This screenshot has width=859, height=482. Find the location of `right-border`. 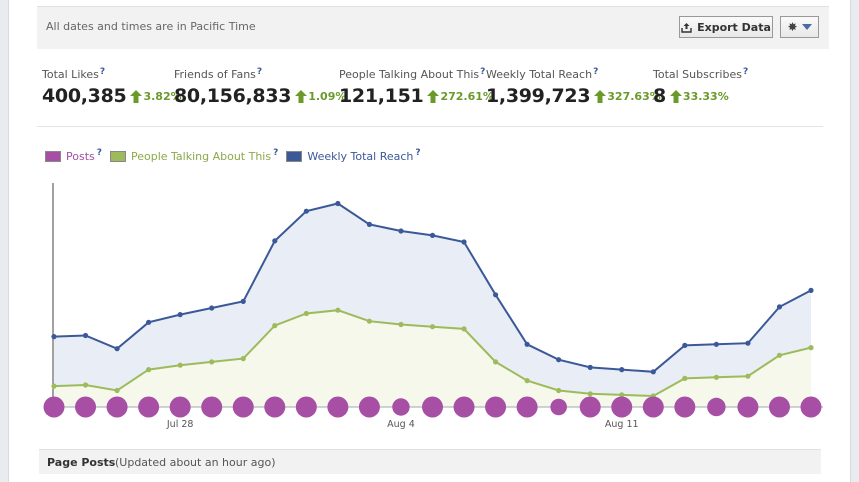

right-border is located at coordinates (854, 241).